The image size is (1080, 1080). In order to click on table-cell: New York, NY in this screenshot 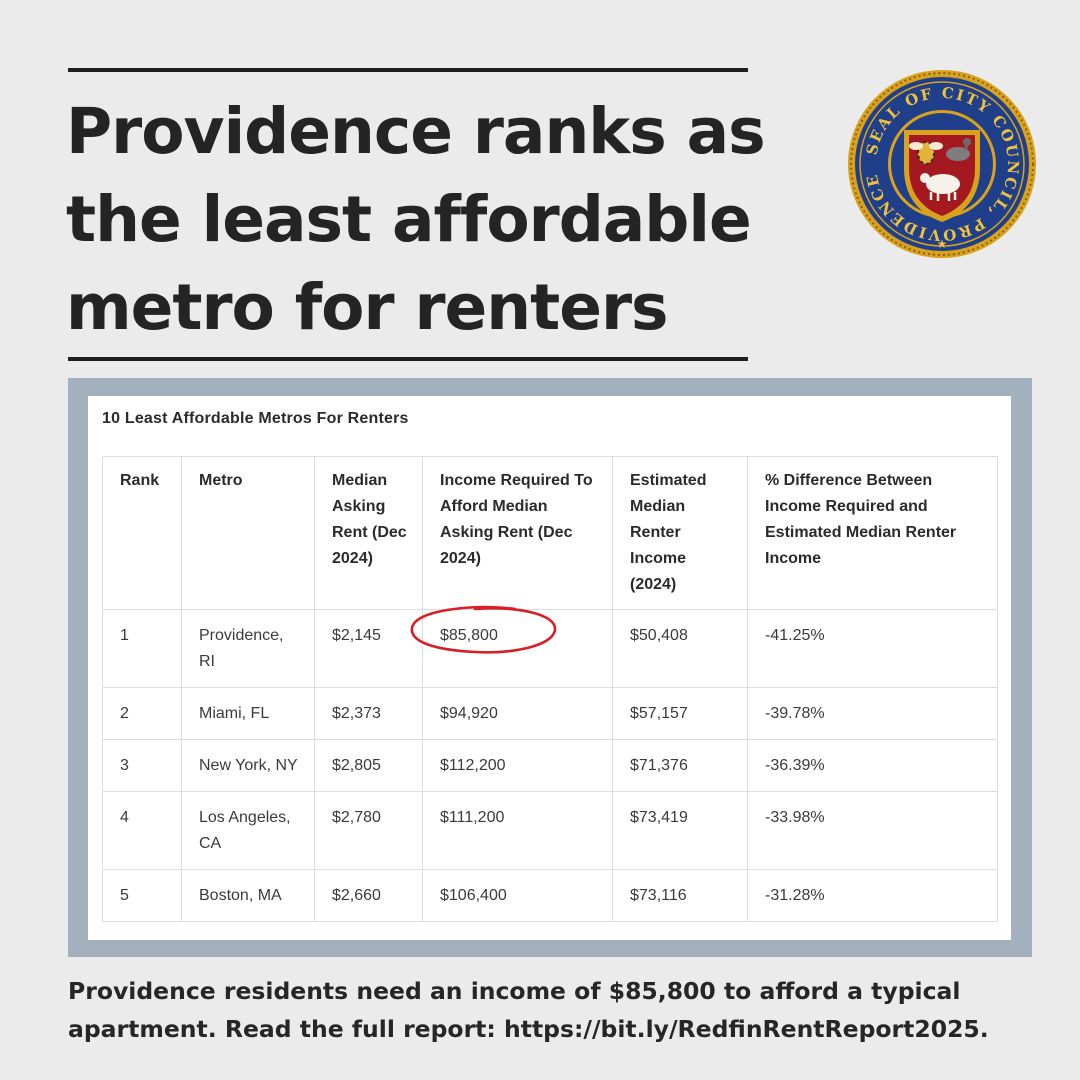, I will do `click(248, 765)`.